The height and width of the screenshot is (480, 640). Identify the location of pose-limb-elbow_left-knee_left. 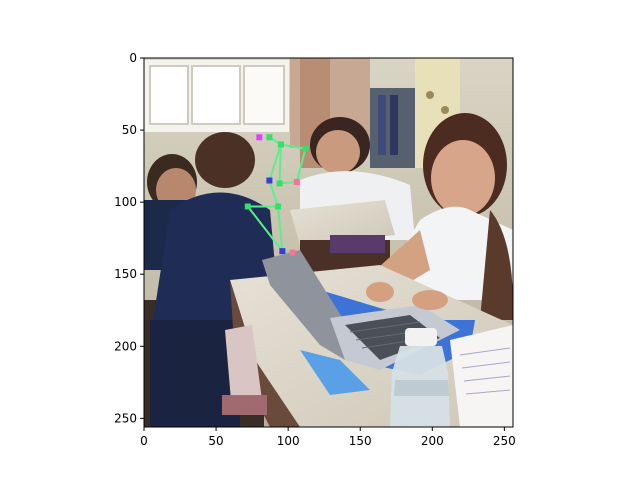
(265, 228).